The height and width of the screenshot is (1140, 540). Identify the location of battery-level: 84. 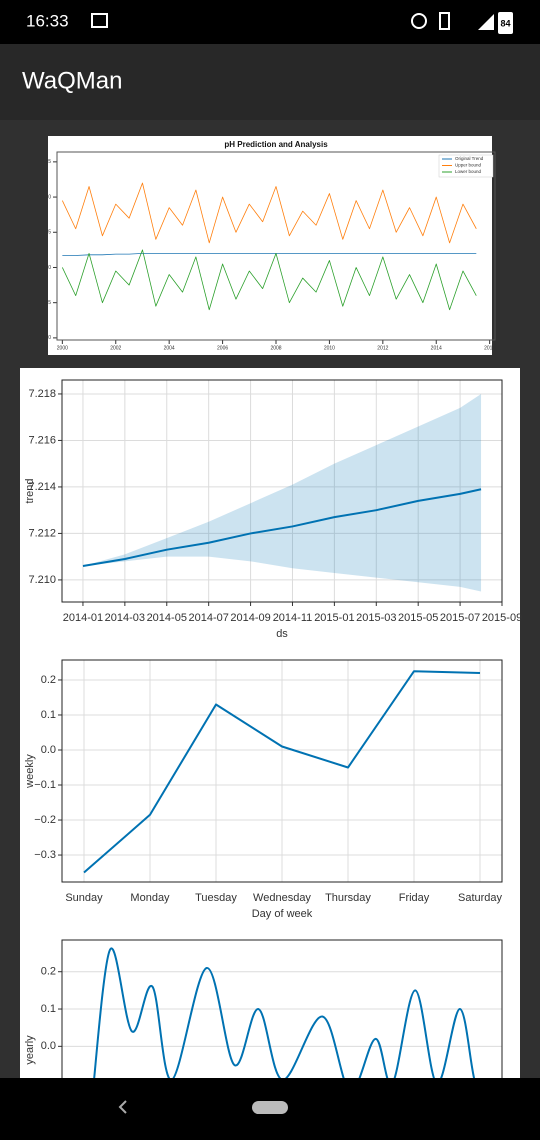
(505, 23).